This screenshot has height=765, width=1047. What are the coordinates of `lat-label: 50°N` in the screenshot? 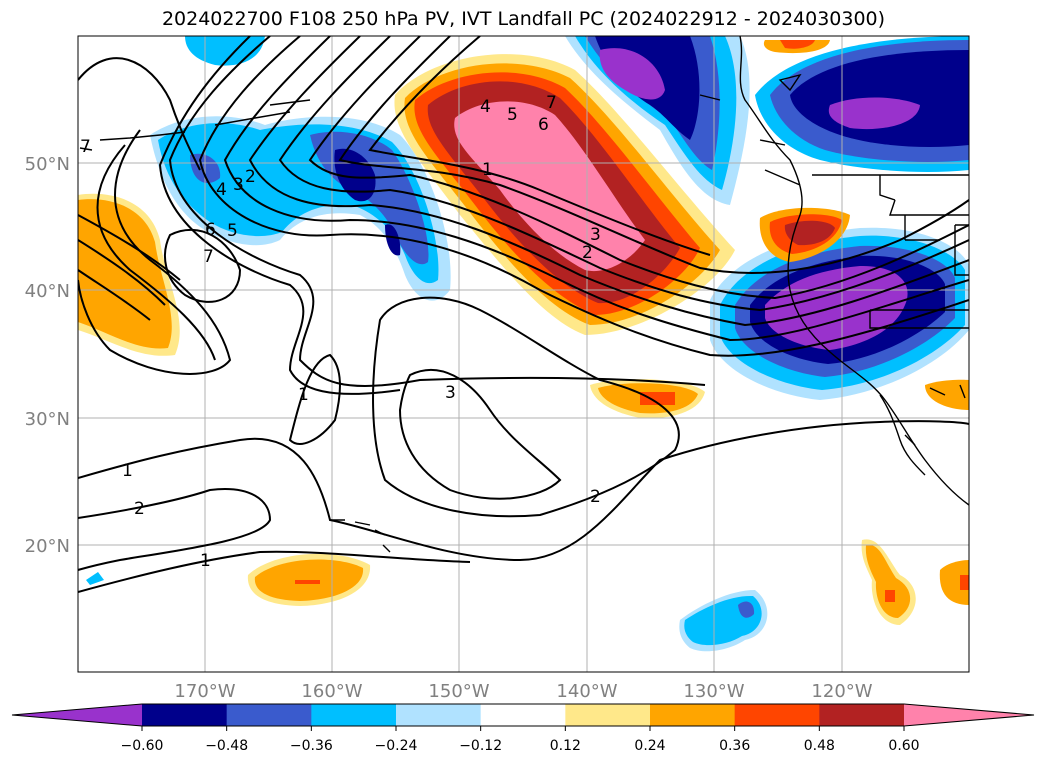 It's located at (47, 164).